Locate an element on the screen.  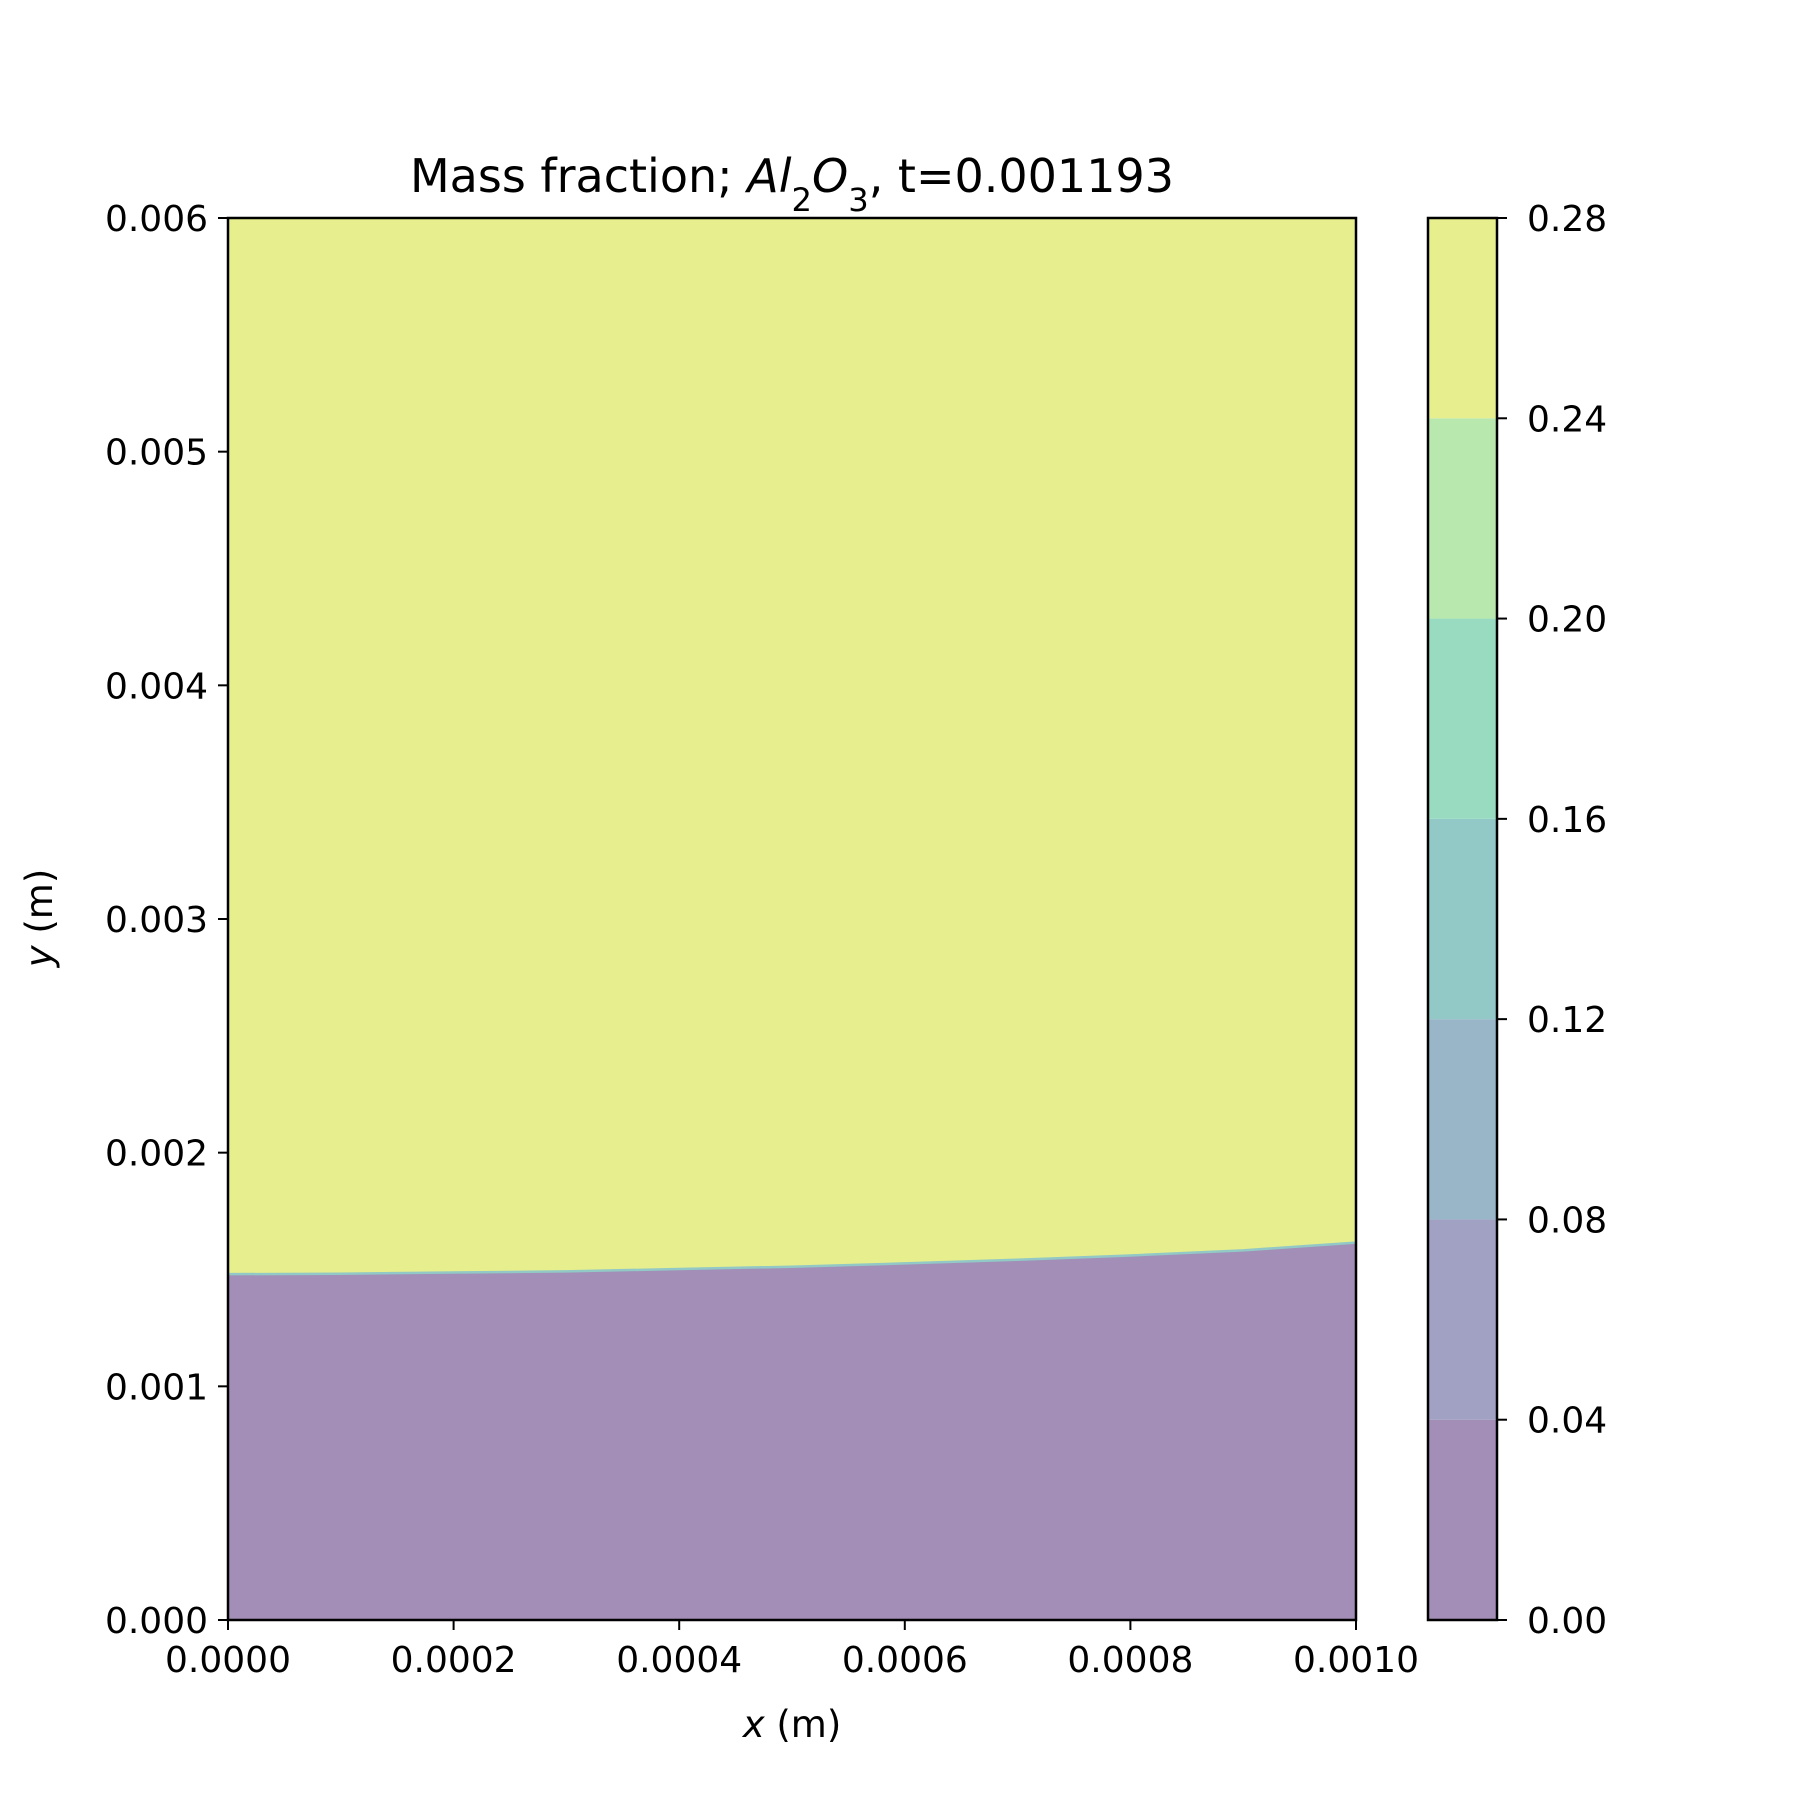
lower-region is located at coordinates (792, 1431).